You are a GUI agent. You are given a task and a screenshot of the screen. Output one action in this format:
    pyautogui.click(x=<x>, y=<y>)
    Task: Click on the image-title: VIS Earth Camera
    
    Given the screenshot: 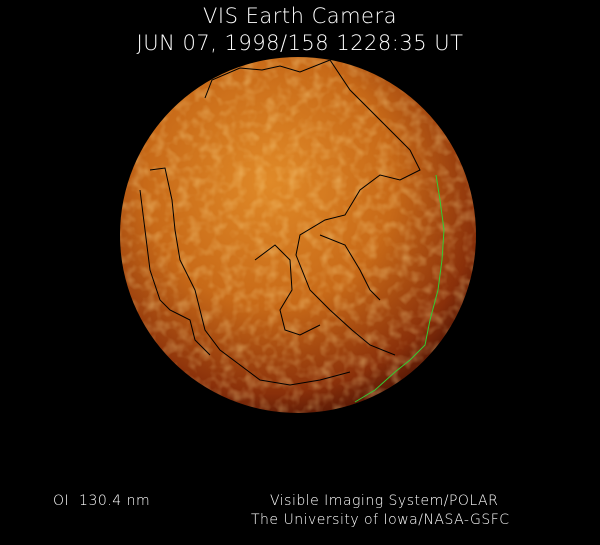 What is the action you would take?
    pyautogui.click(x=300, y=16)
    